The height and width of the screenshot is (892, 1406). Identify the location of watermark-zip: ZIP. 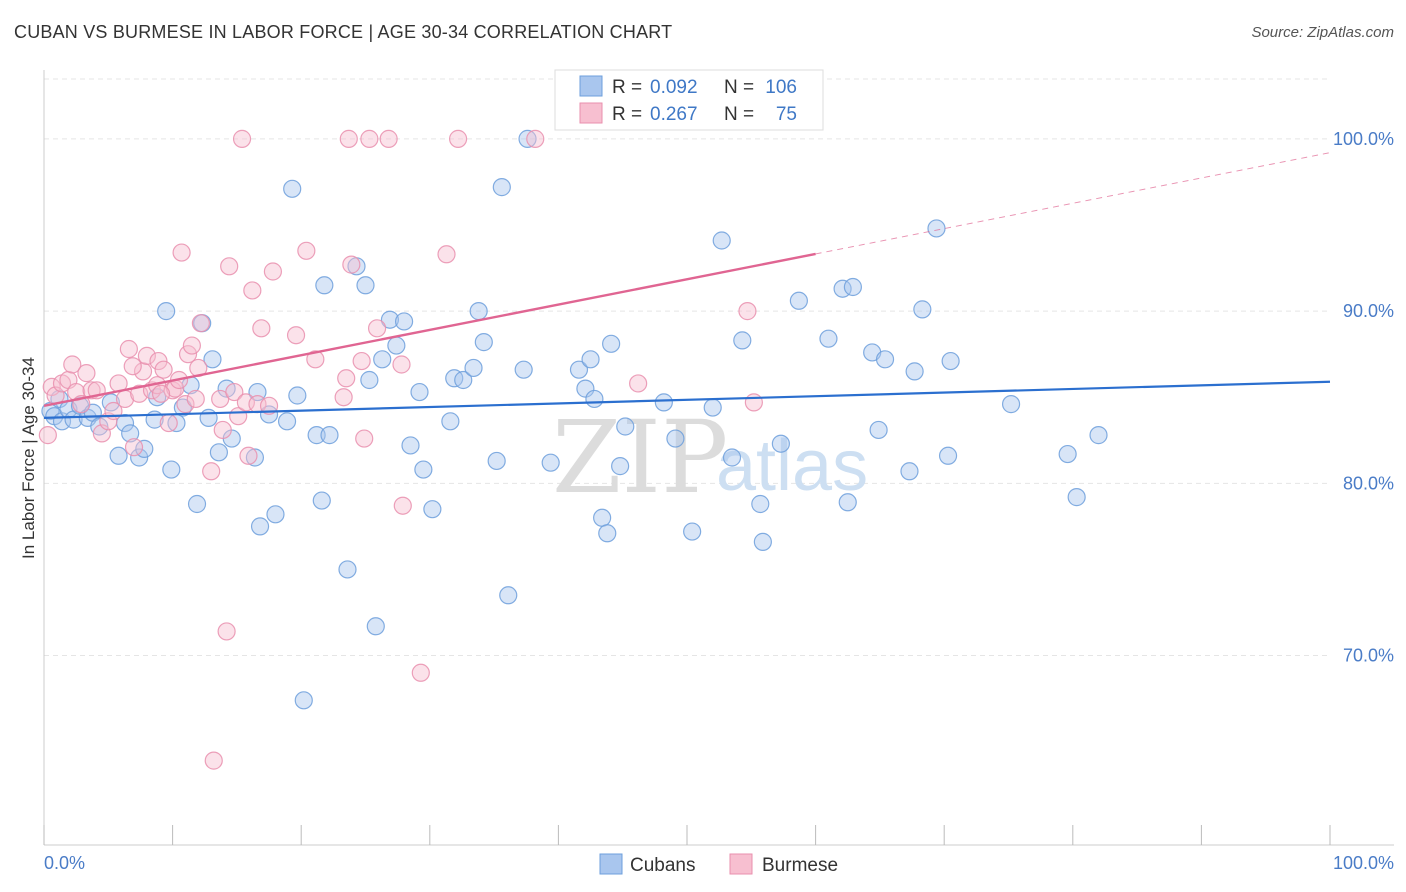
(640, 457).